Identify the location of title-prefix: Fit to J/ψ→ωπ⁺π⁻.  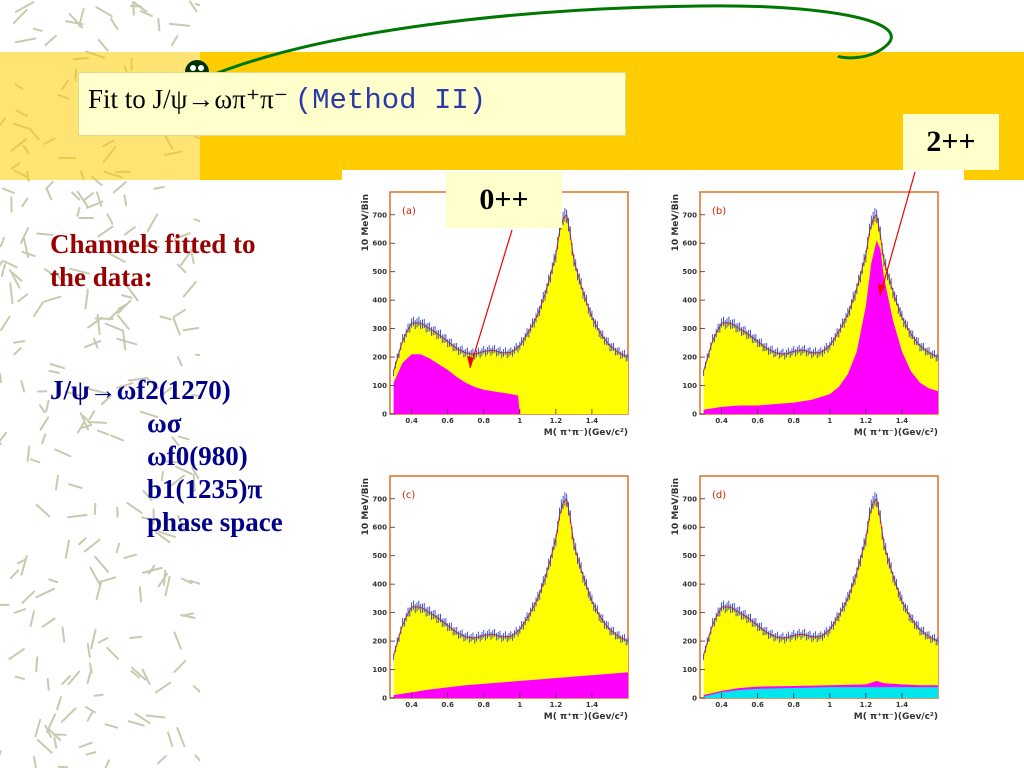
(191, 99).